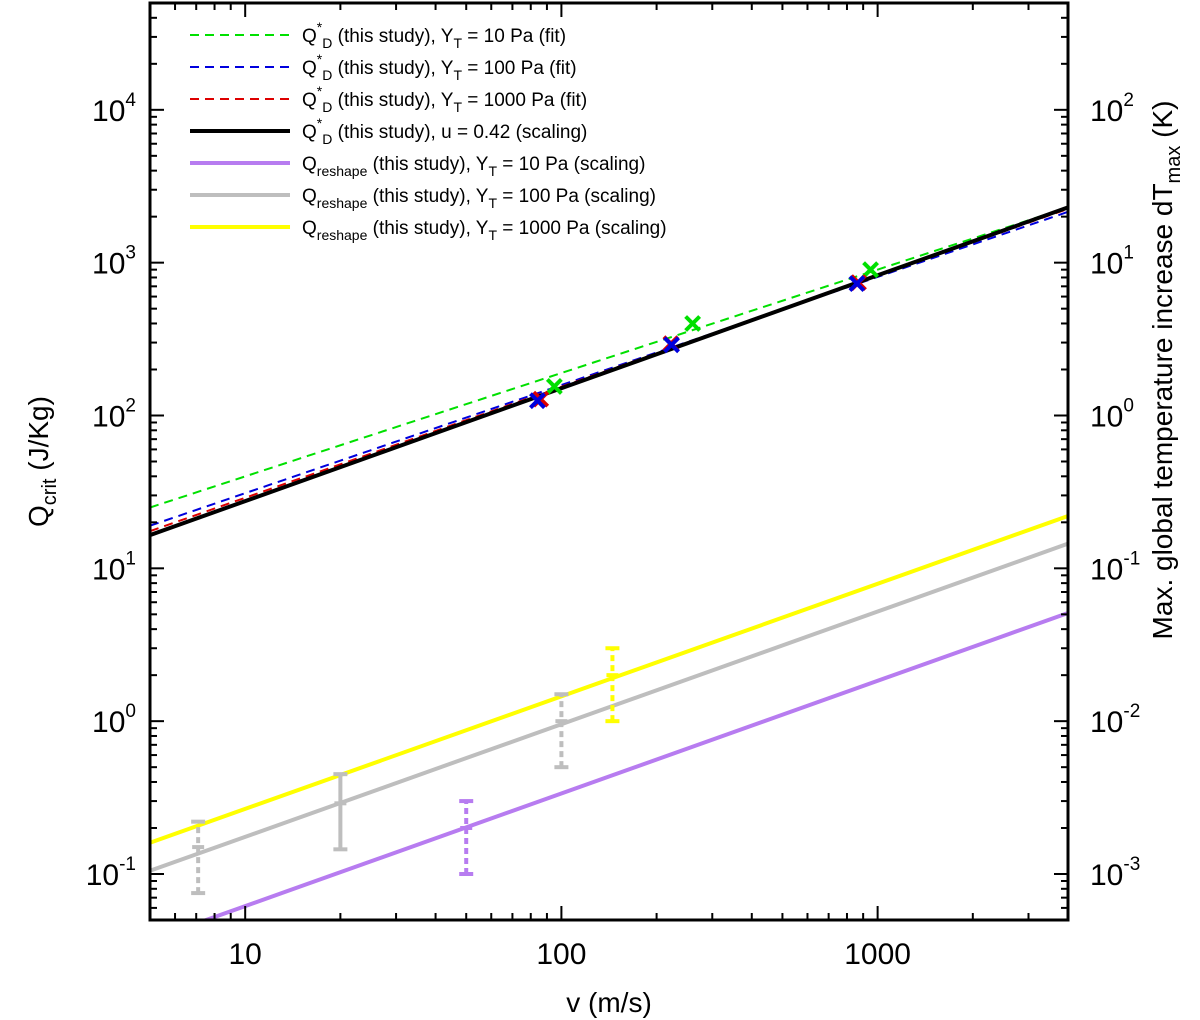 The height and width of the screenshot is (1020, 1200). I want to click on y-tick-label: 10³, so click(114, 262).